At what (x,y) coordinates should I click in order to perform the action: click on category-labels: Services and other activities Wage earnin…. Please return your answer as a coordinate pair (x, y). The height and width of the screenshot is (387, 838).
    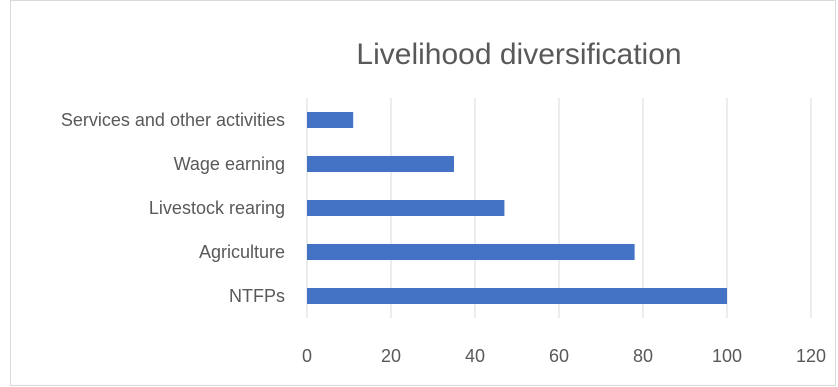
    Looking at the image, I should click on (173, 208).